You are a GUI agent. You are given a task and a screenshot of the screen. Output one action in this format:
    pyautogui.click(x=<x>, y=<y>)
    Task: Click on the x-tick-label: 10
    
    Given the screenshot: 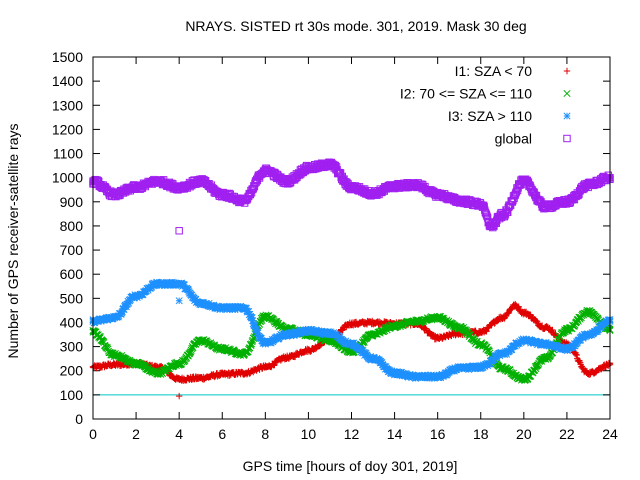 What is the action you would take?
    pyautogui.click(x=309, y=434)
    